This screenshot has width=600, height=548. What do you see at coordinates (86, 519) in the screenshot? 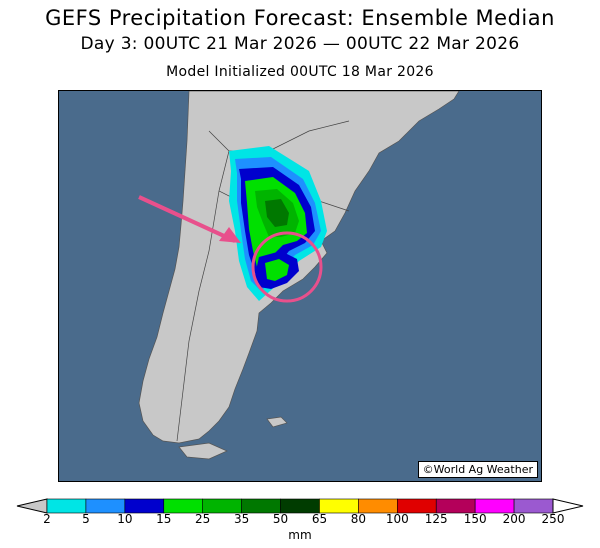
I see `colorbar-tick-label: 5` at bounding box center [86, 519].